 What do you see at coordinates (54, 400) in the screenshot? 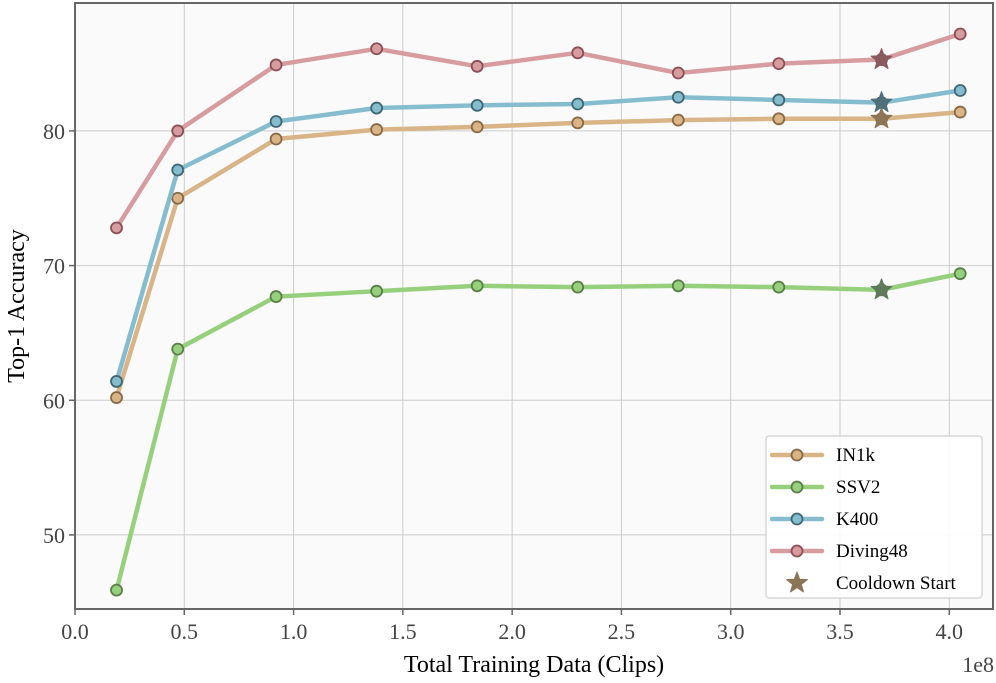
I see `y-tick-label: 60` at bounding box center [54, 400].